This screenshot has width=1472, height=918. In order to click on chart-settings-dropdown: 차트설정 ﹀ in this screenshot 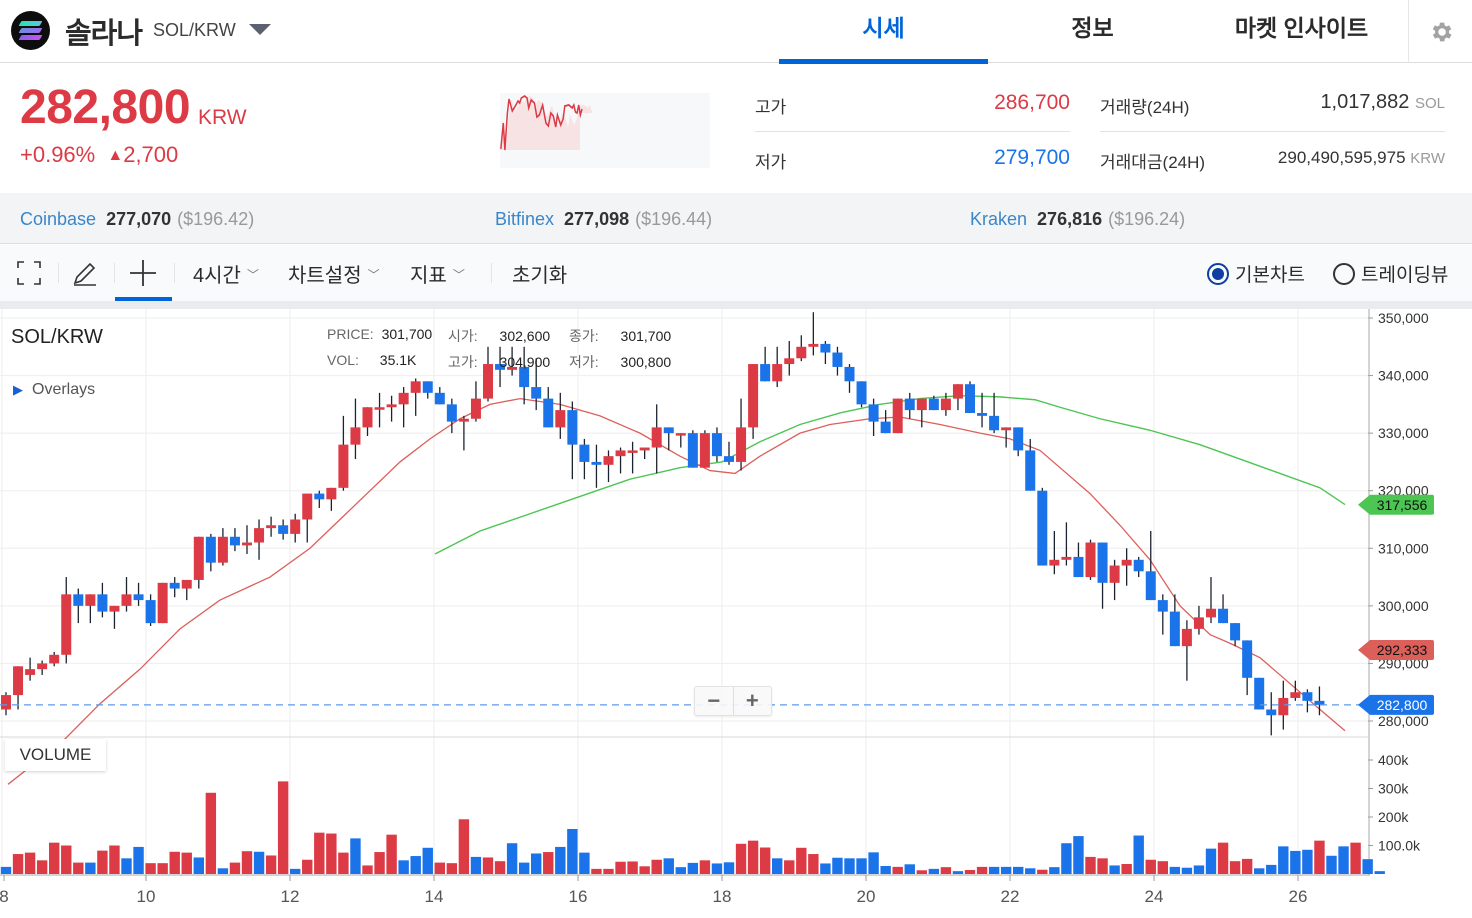, I will do `click(334, 273)`.